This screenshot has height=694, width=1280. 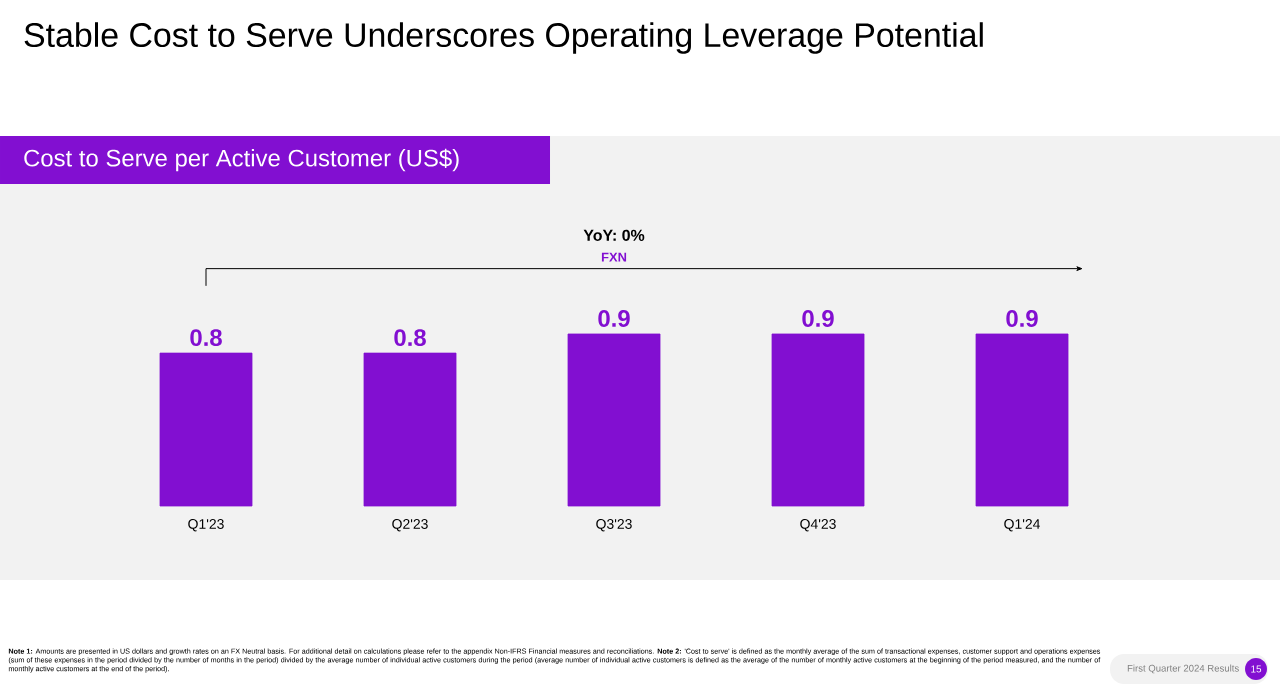 I want to click on chart-title: Stable Cost to Serve Underscores Operating Leverage Potential, so click(x=503, y=38).